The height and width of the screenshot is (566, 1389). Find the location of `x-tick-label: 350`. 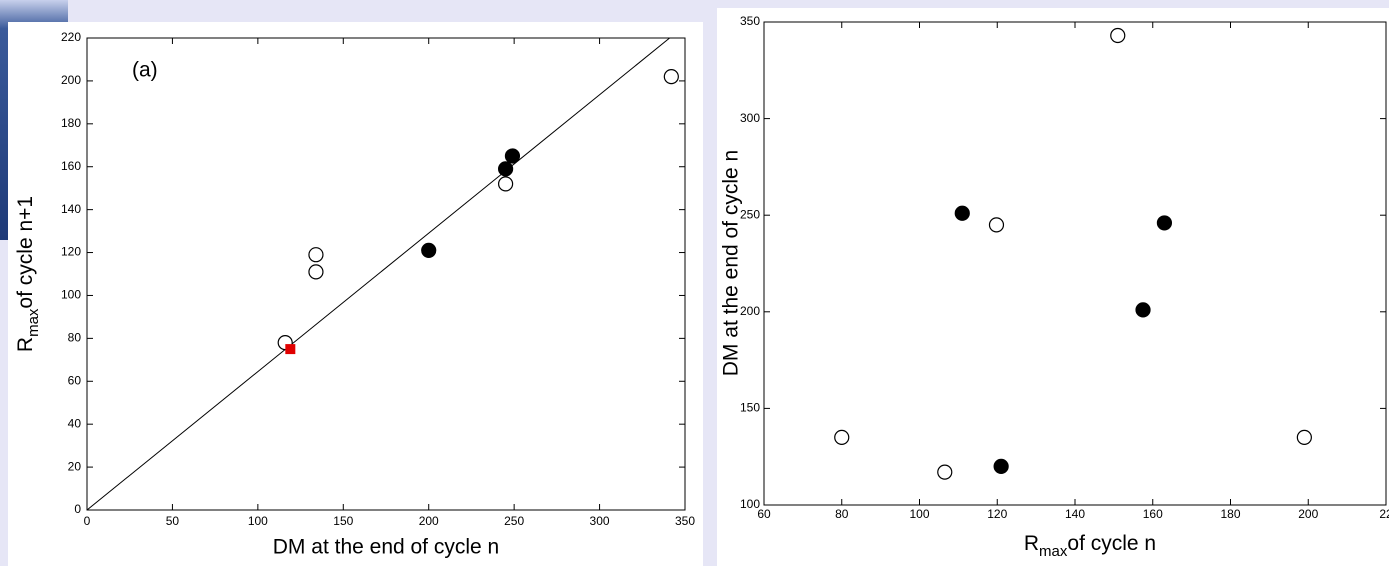

x-tick-label: 350 is located at coordinates (685, 521).